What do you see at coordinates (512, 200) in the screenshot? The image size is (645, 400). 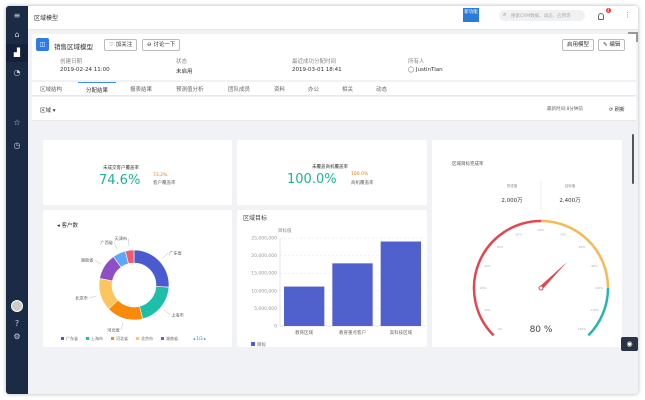 I see `stat-value: 2,000万` at bounding box center [512, 200].